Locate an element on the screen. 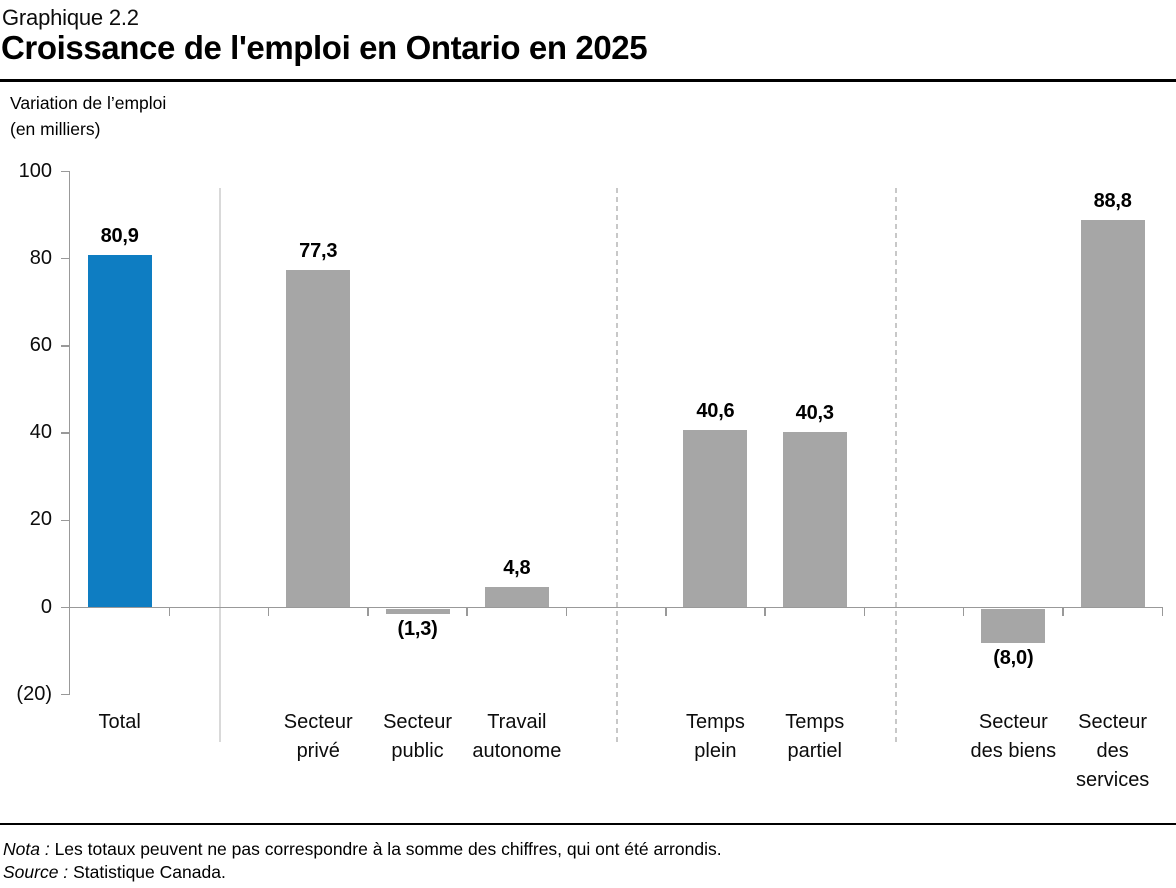  category-label-line: plein is located at coordinates (715, 751).